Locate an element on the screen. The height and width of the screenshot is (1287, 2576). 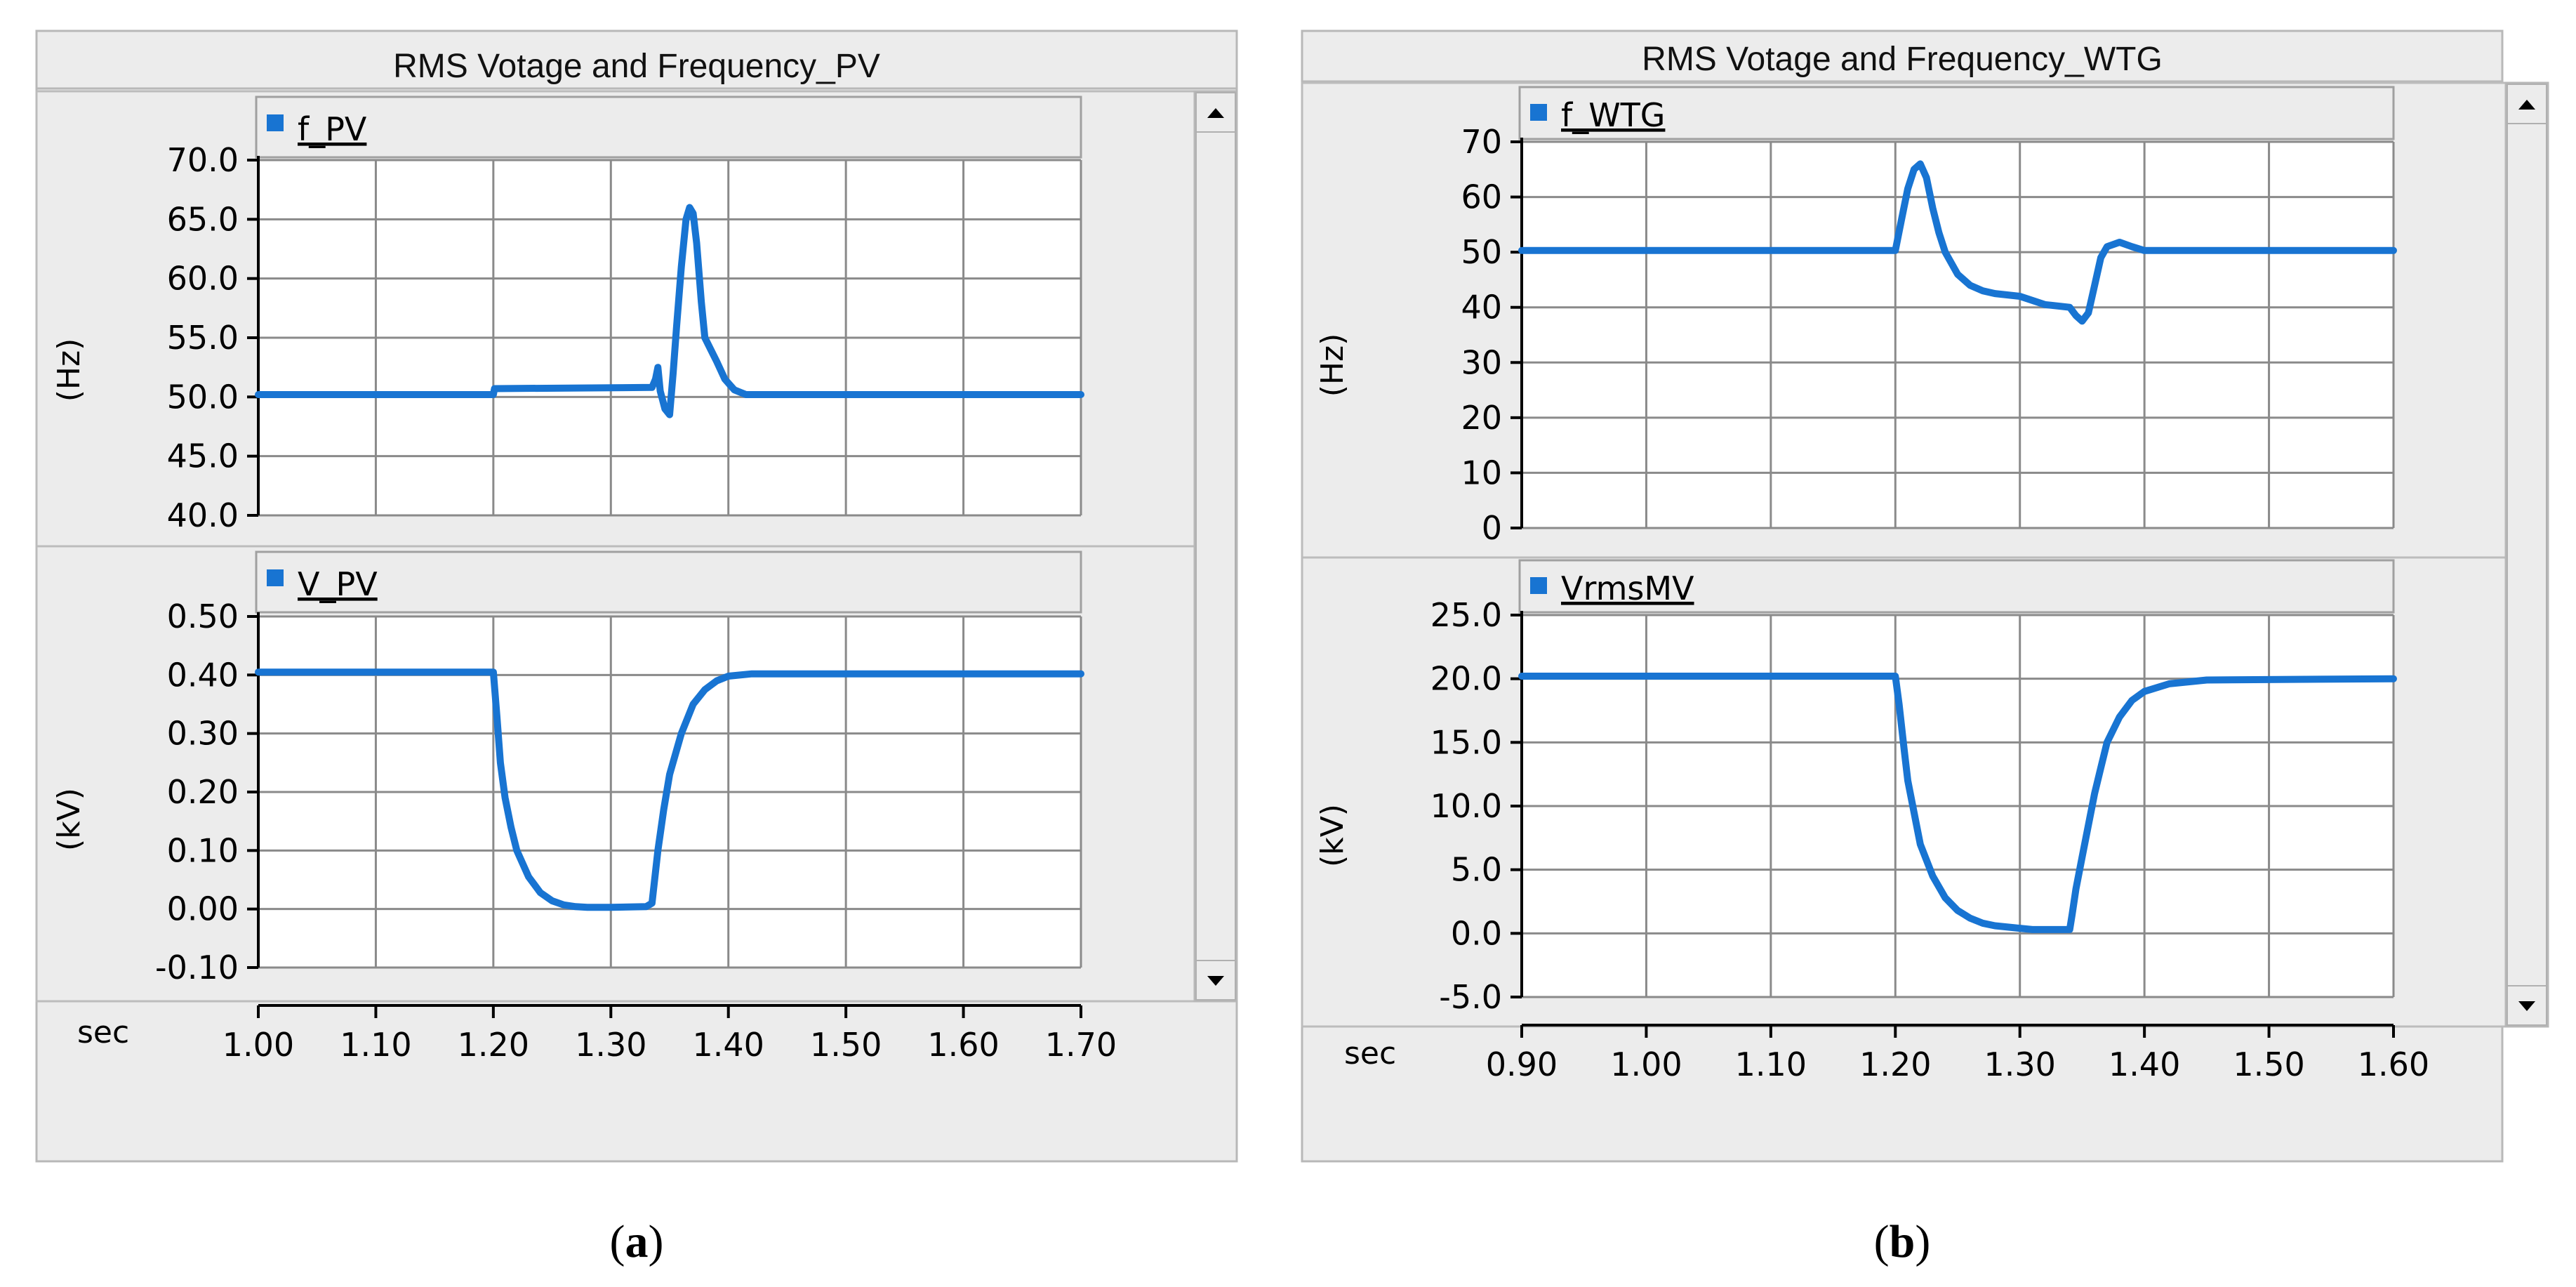
plot-area-f-wtg: 70 60 50 40 30 20 10 0 is located at coordinates (1929, 335).